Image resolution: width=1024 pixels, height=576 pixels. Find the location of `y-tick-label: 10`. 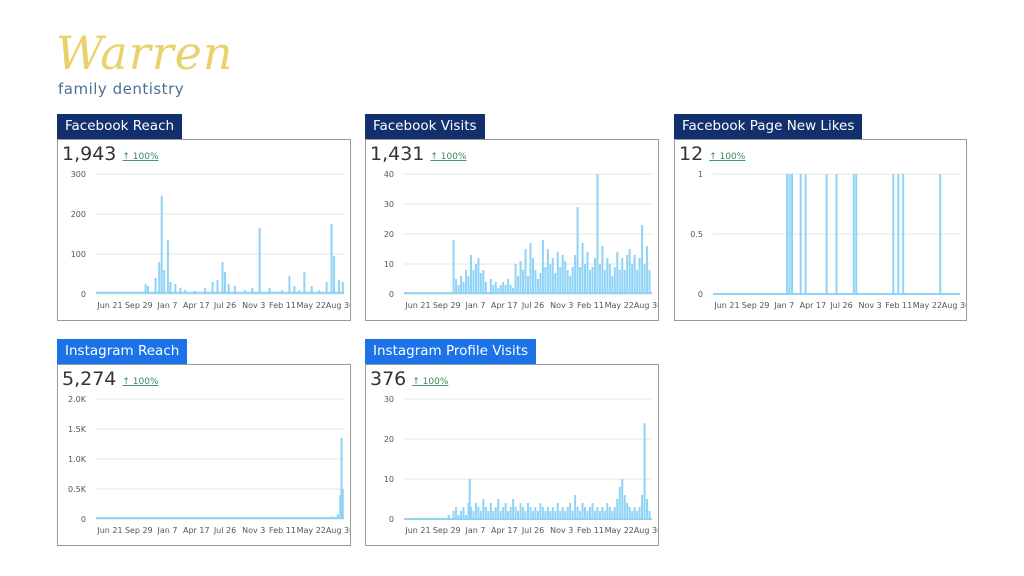

y-tick-label: 10 is located at coordinates (389, 479).